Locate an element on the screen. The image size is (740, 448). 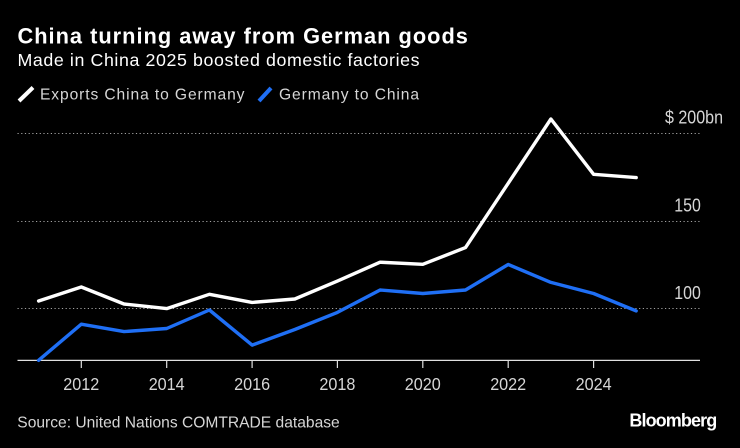
svg-text: 2016 is located at coordinates (252, 384).